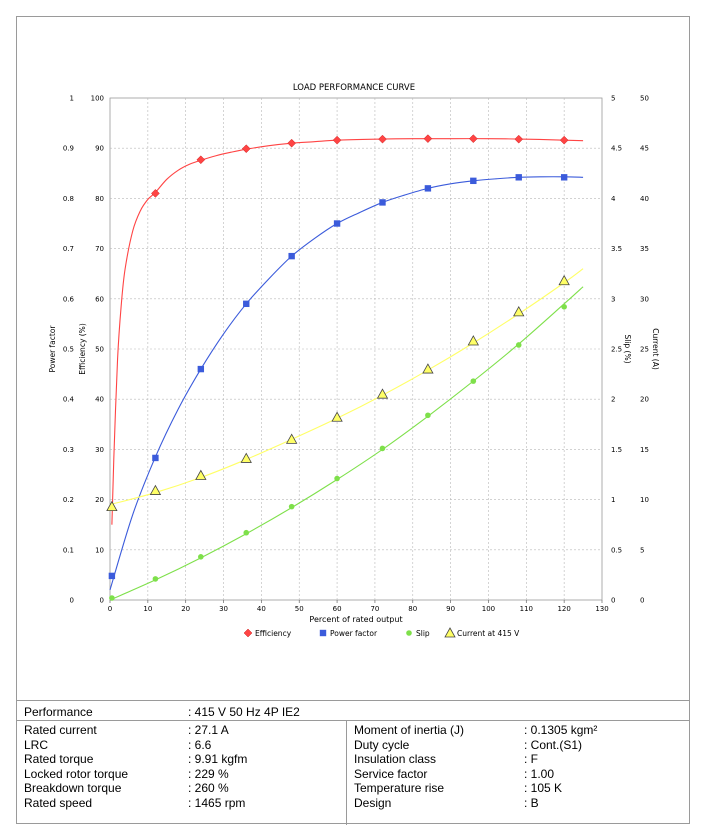  Describe the element at coordinates (261, 609) in the screenshot. I see `x-tick-label: 40` at that location.